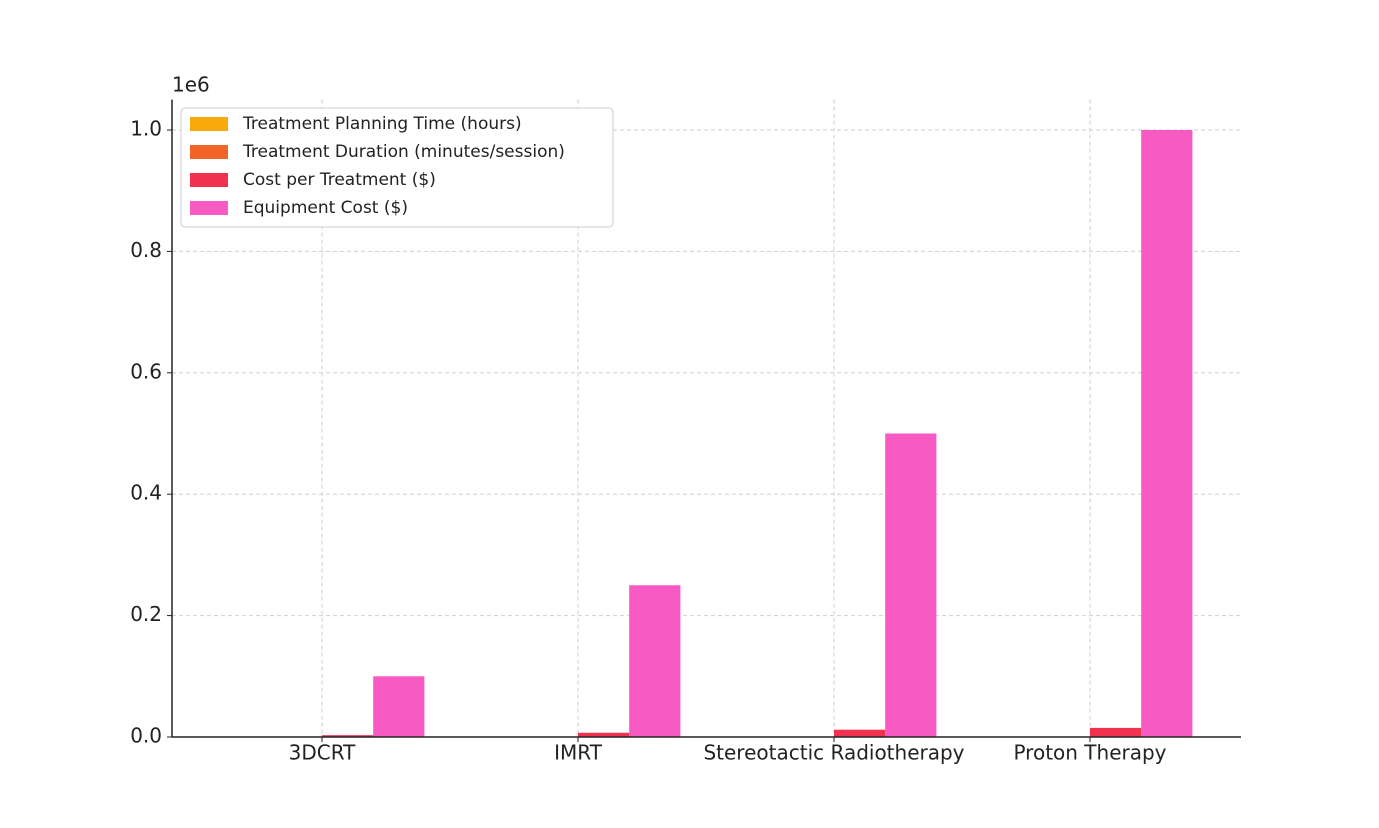 The width and height of the screenshot is (1379, 828). Describe the element at coordinates (146, 614) in the screenshot. I see `y-tick-label: 0.2` at that location.